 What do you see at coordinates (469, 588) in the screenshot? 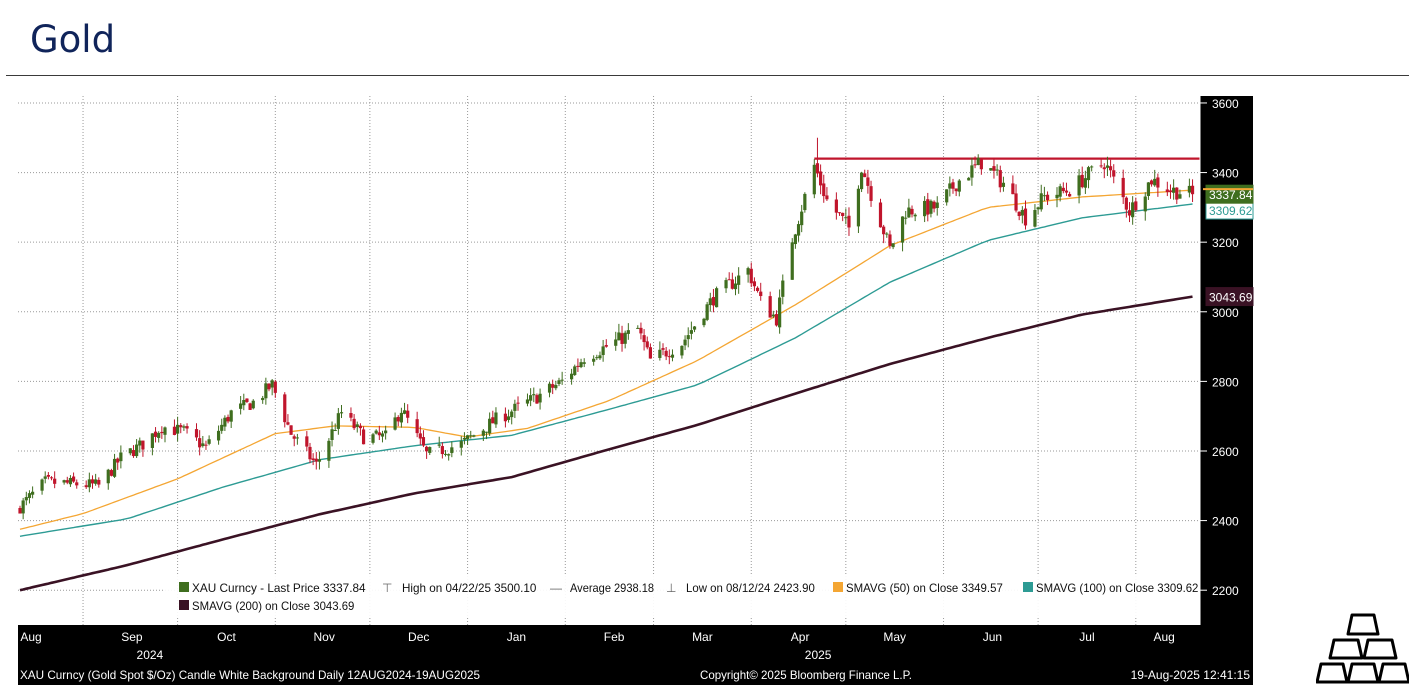
I see `legend-text: High on 04/22/25 3500.10` at bounding box center [469, 588].